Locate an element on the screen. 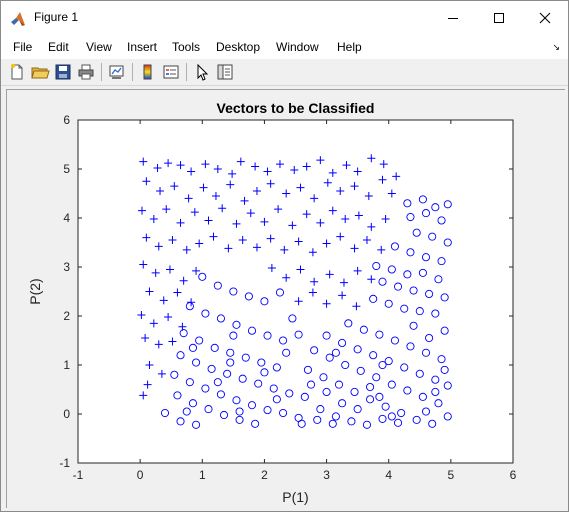  edit-plot-icon is located at coordinates (202, 72).